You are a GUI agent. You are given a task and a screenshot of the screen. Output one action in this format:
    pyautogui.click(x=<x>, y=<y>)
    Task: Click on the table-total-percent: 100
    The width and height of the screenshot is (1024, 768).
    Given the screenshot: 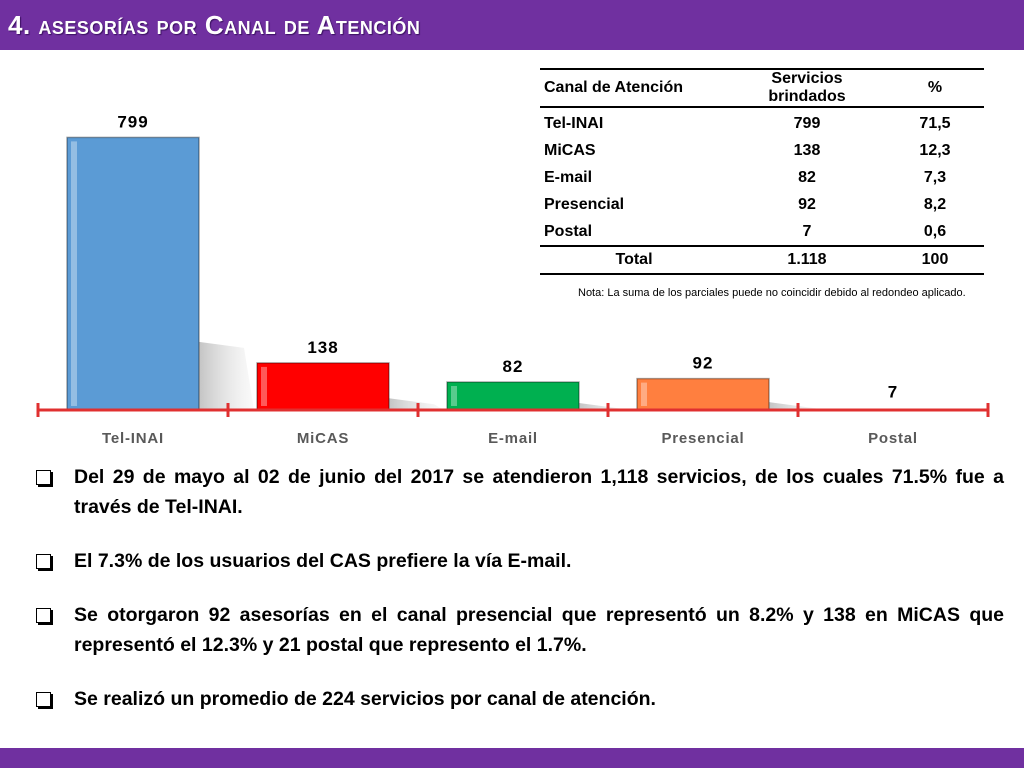 What is the action you would take?
    pyautogui.click(x=935, y=260)
    